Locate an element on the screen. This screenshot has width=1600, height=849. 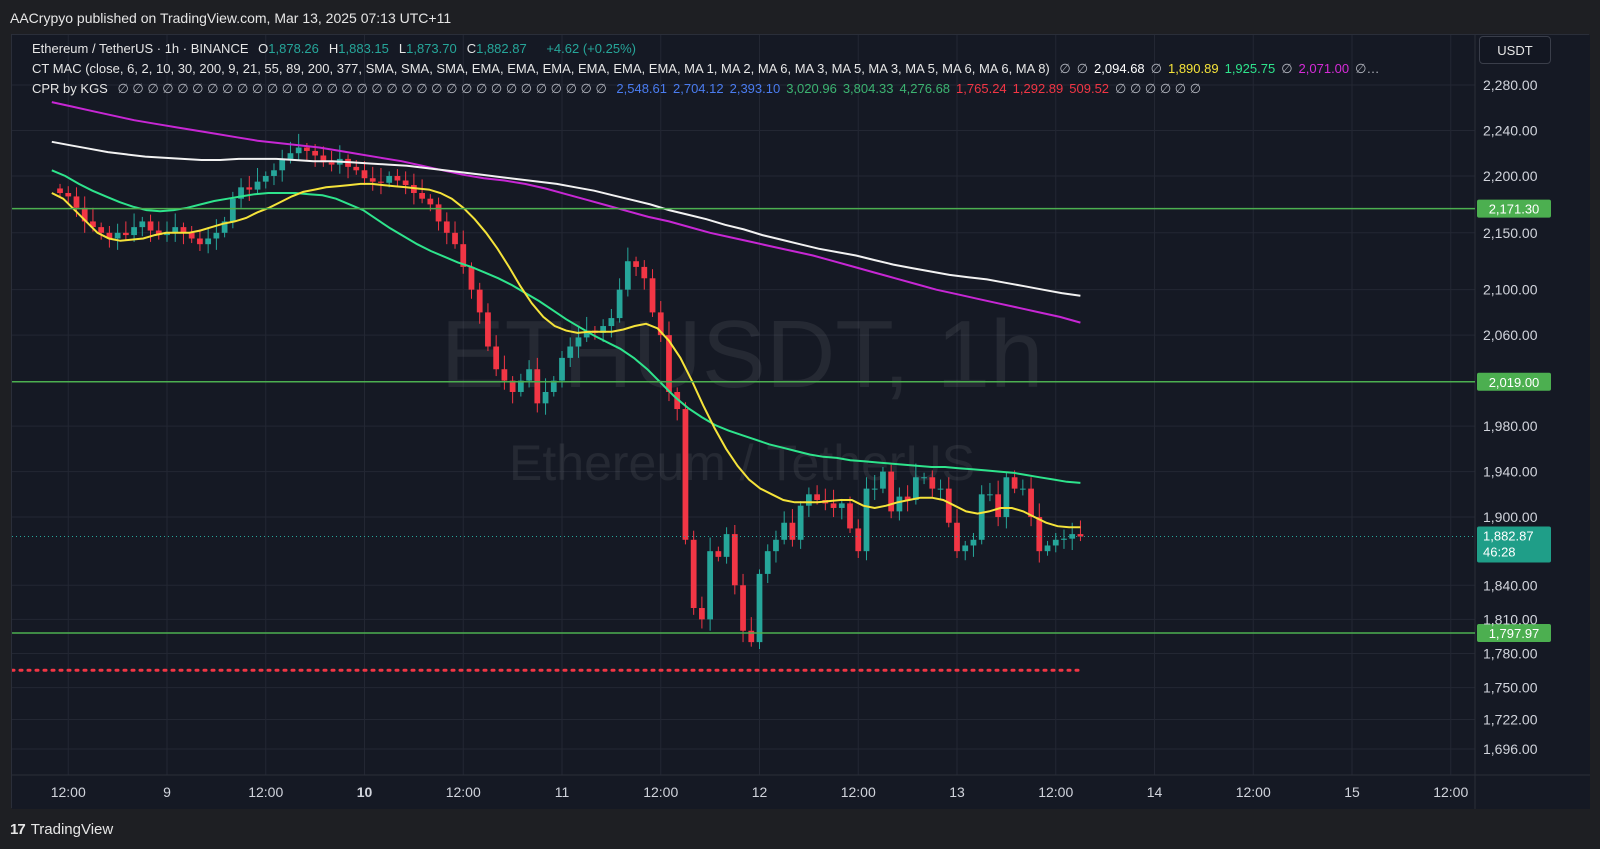
y-tick-2: 2,200.00 is located at coordinates (1510, 176).